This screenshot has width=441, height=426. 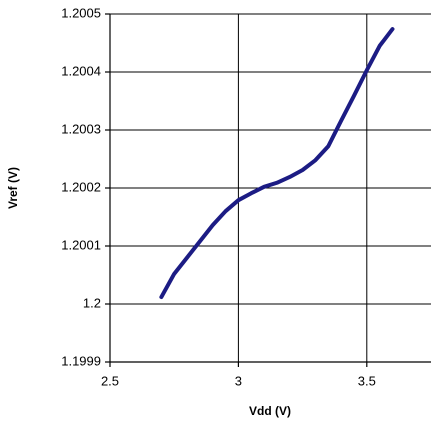 What do you see at coordinates (238, 380) in the screenshot?
I see `x-tick-label: 3` at bounding box center [238, 380].